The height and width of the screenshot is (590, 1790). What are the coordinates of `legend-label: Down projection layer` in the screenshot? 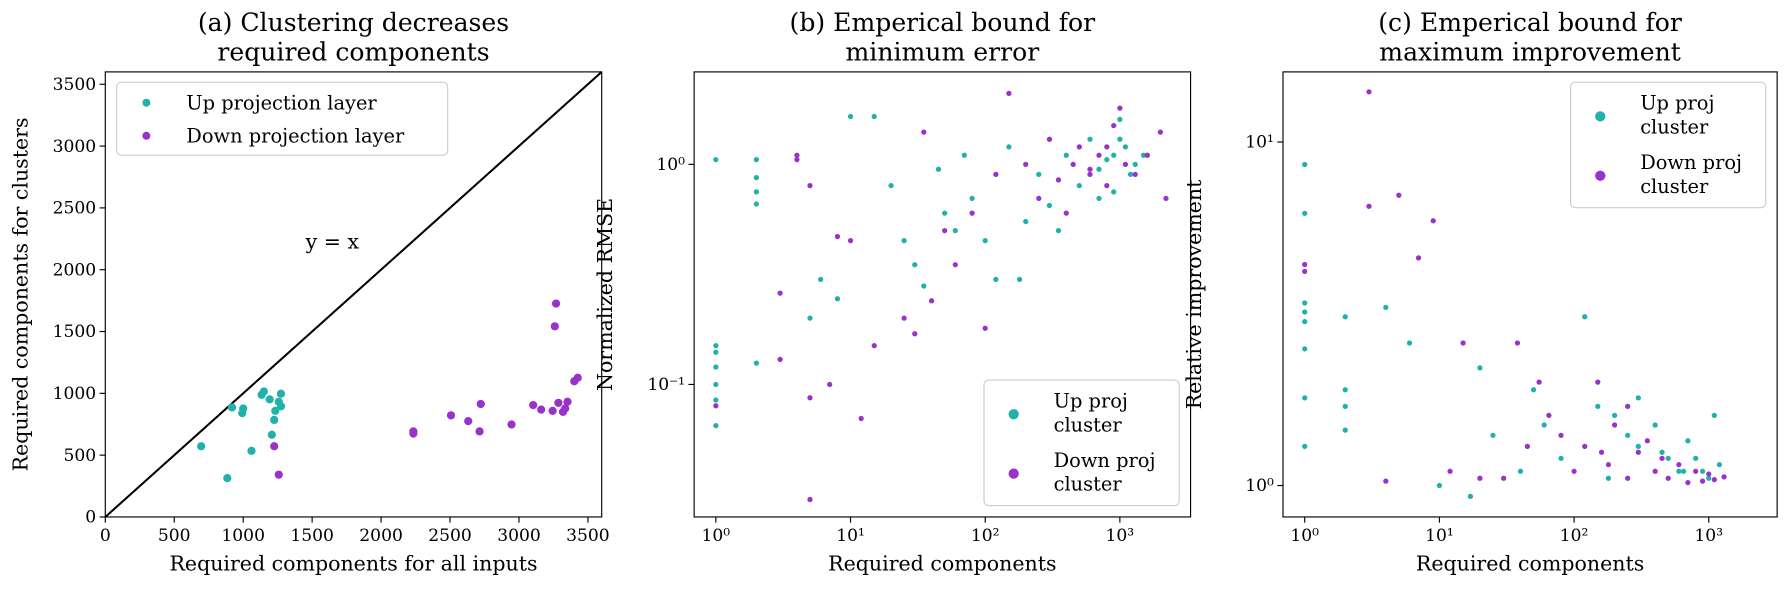 It's located at (295, 136).